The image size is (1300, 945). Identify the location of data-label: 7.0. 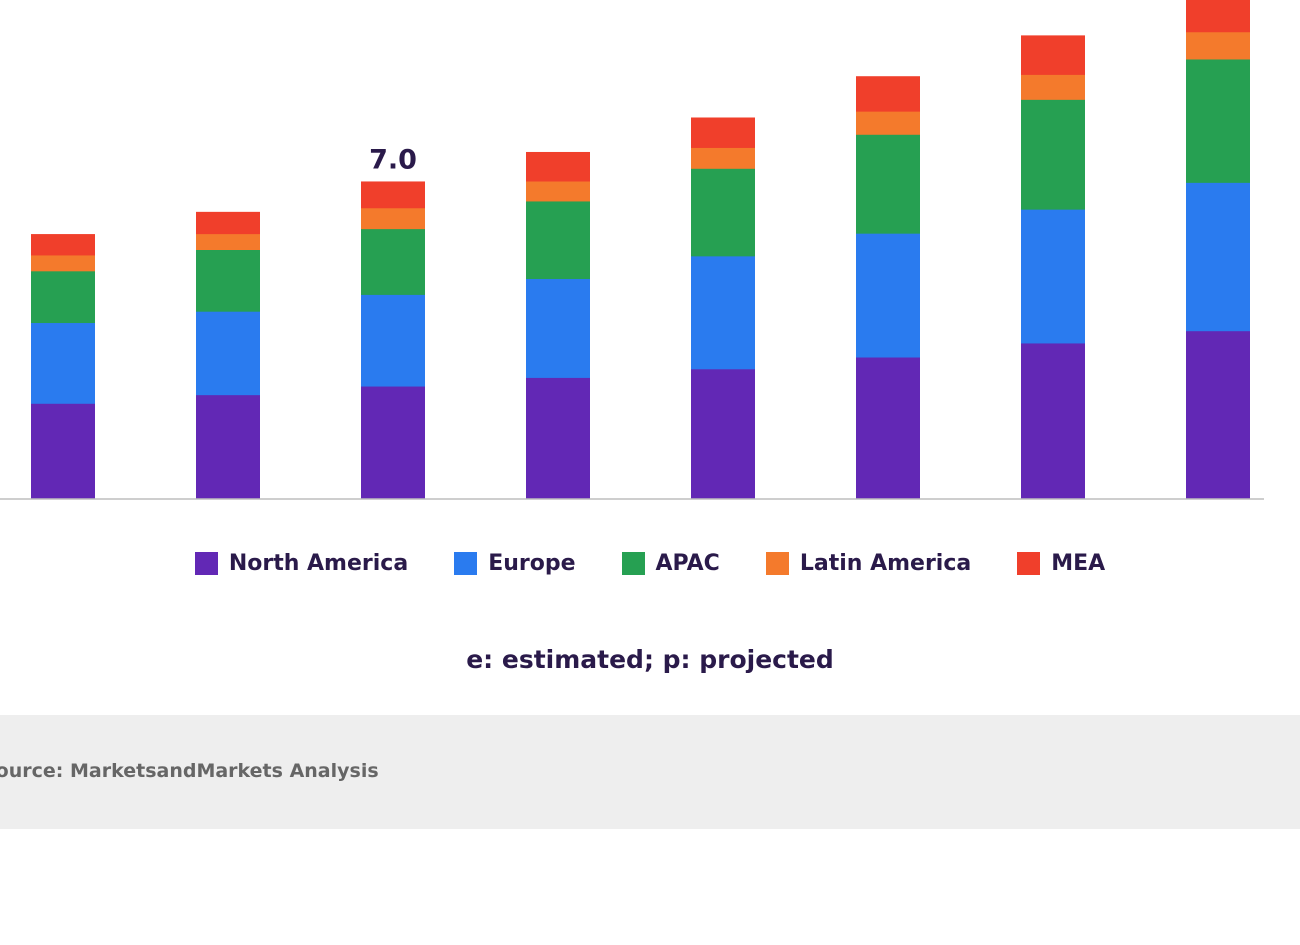
(393, 159).